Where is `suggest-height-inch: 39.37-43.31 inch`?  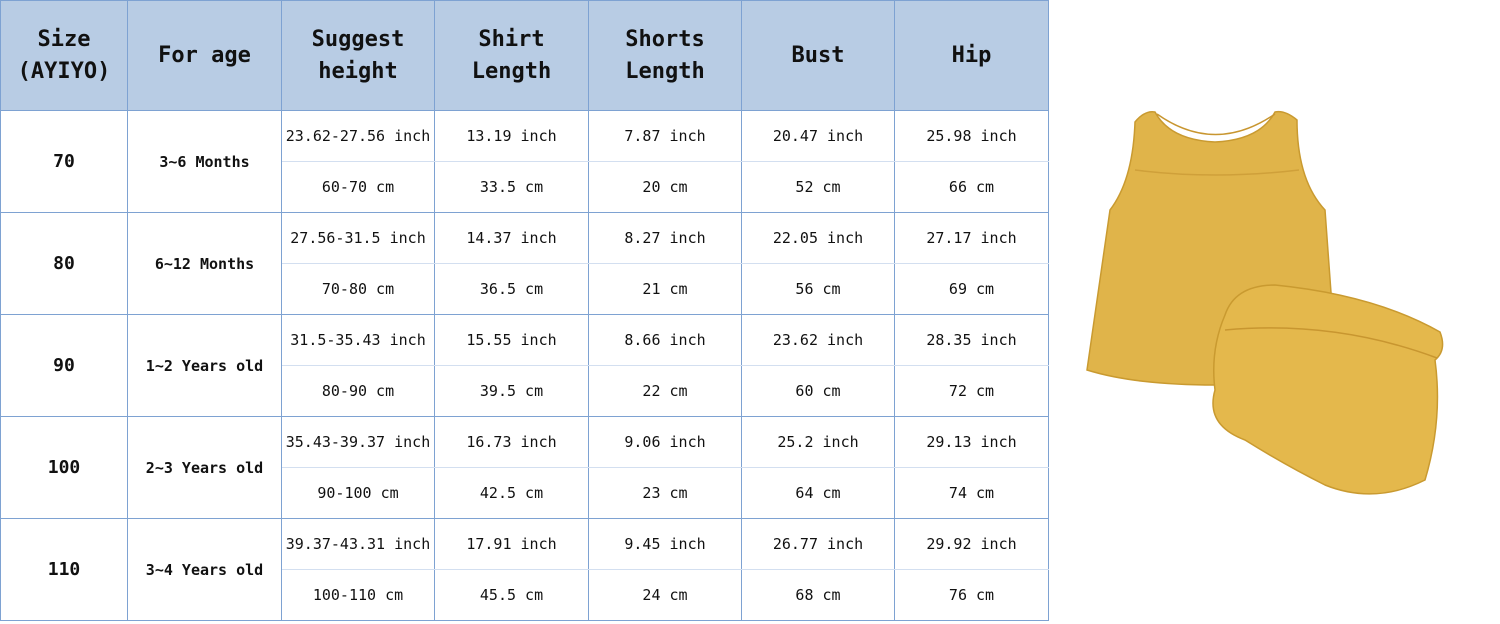 suggest-height-inch: 39.37-43.31 inch is located at coordinates (358, 544).